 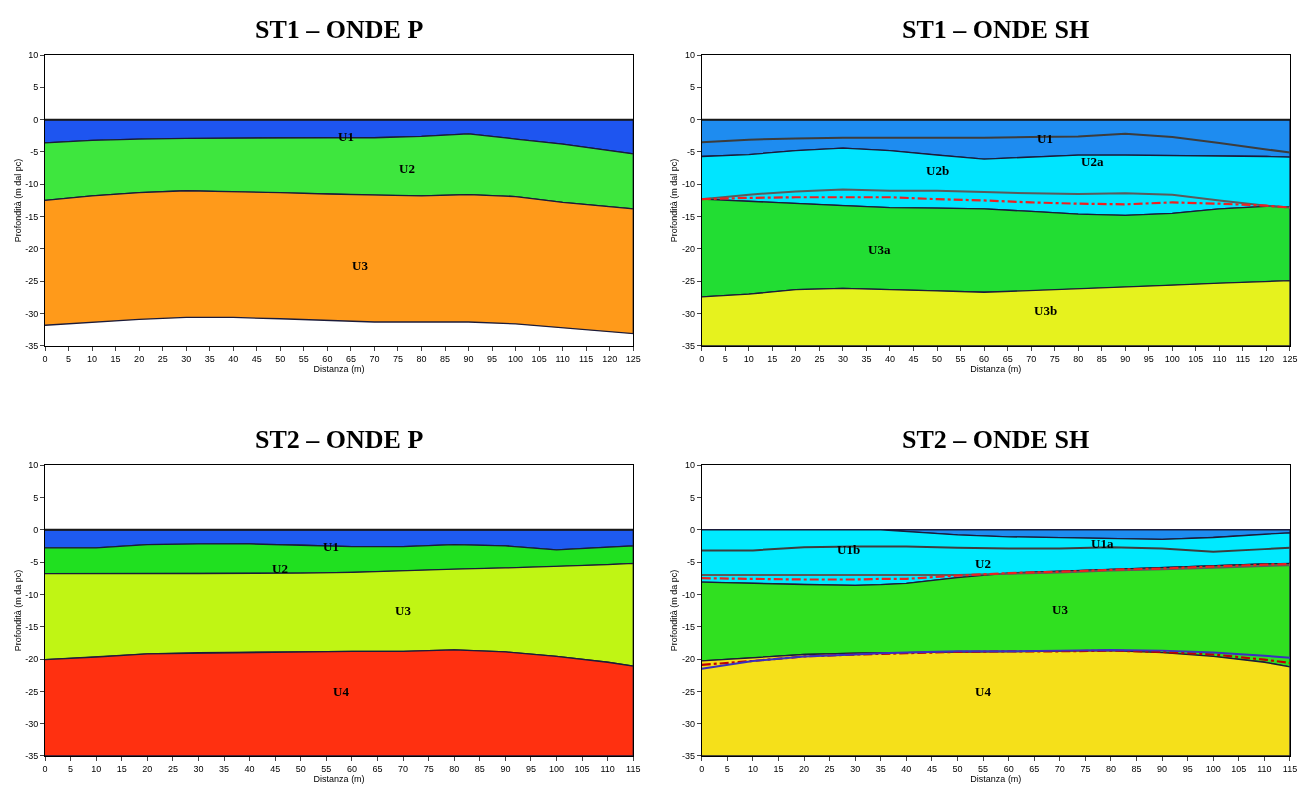 I want to click on x-tick-label: 70, so click(x=1031, y=358).